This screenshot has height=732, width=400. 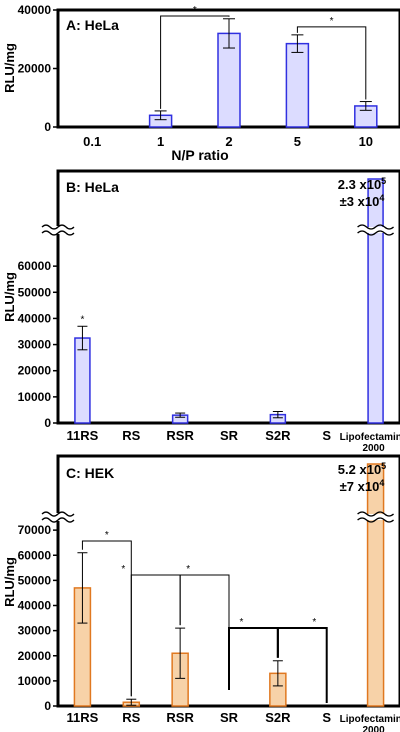 What do you see at coordinates (92, 141) in the screenshot?
I see `x-tick-label: 0.1` at bounding box center [92, 141].